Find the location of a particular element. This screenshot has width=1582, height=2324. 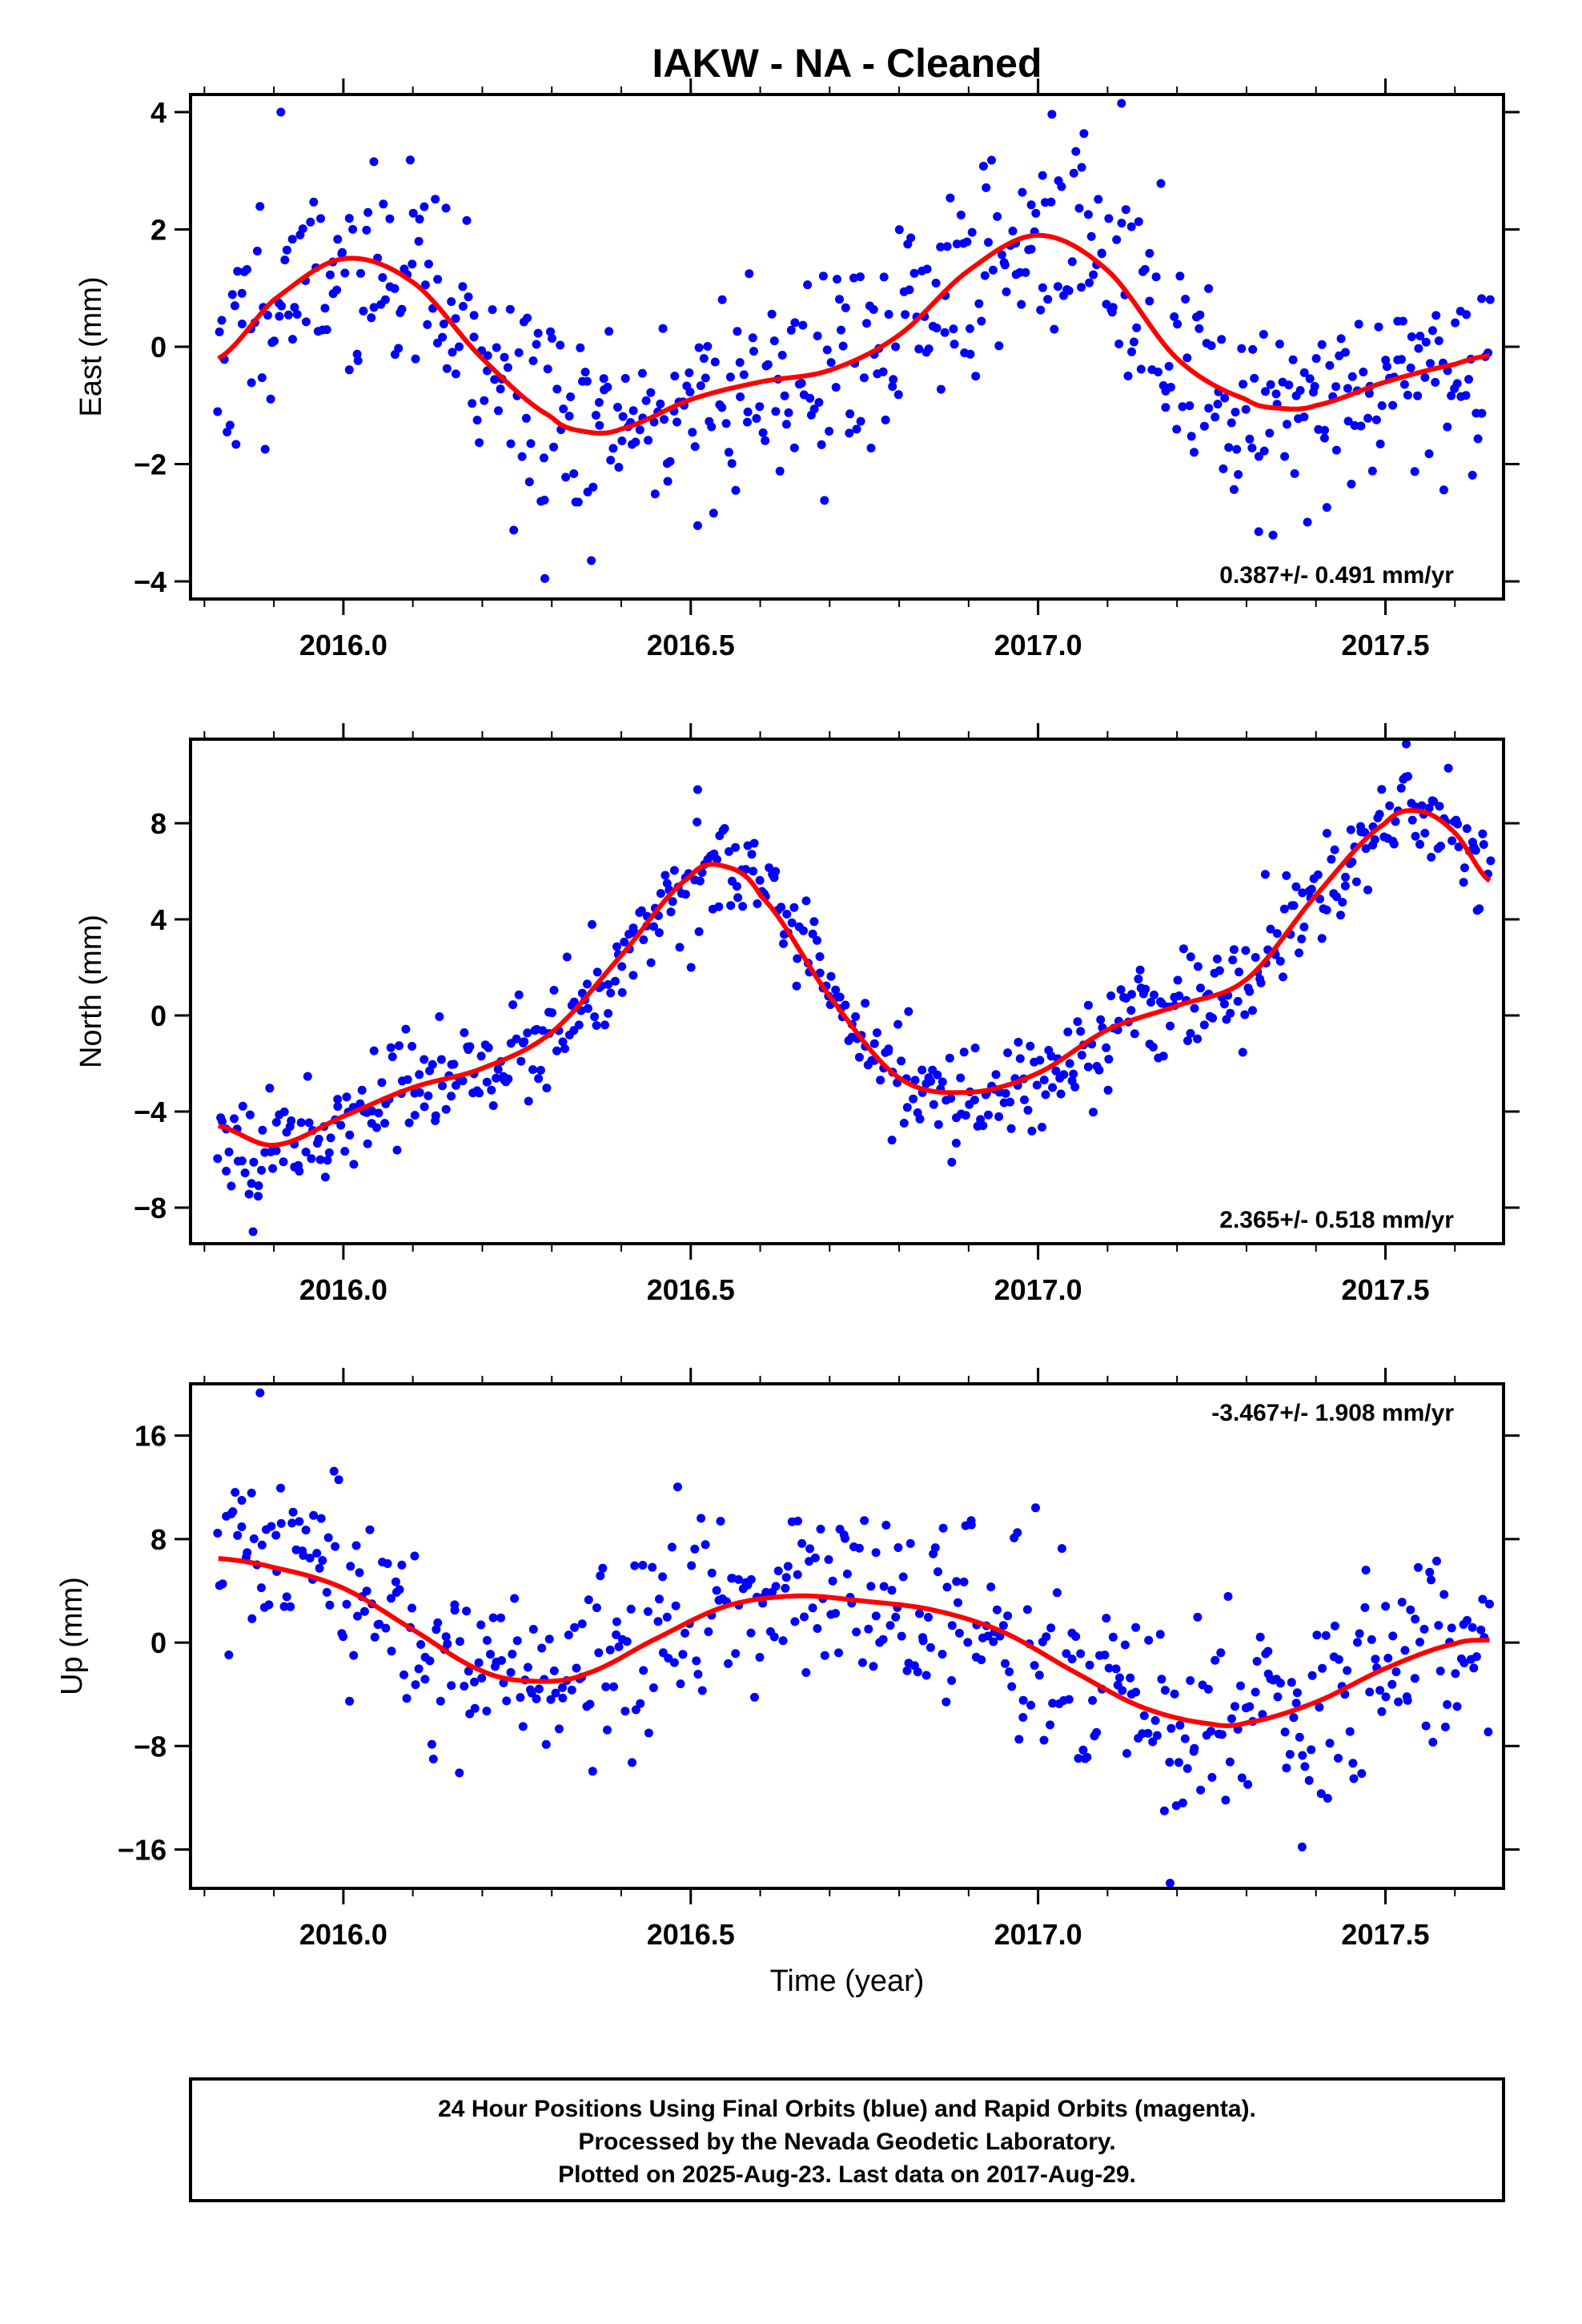

east-y-tick-label: −4 is located at coordinates (151, 581).